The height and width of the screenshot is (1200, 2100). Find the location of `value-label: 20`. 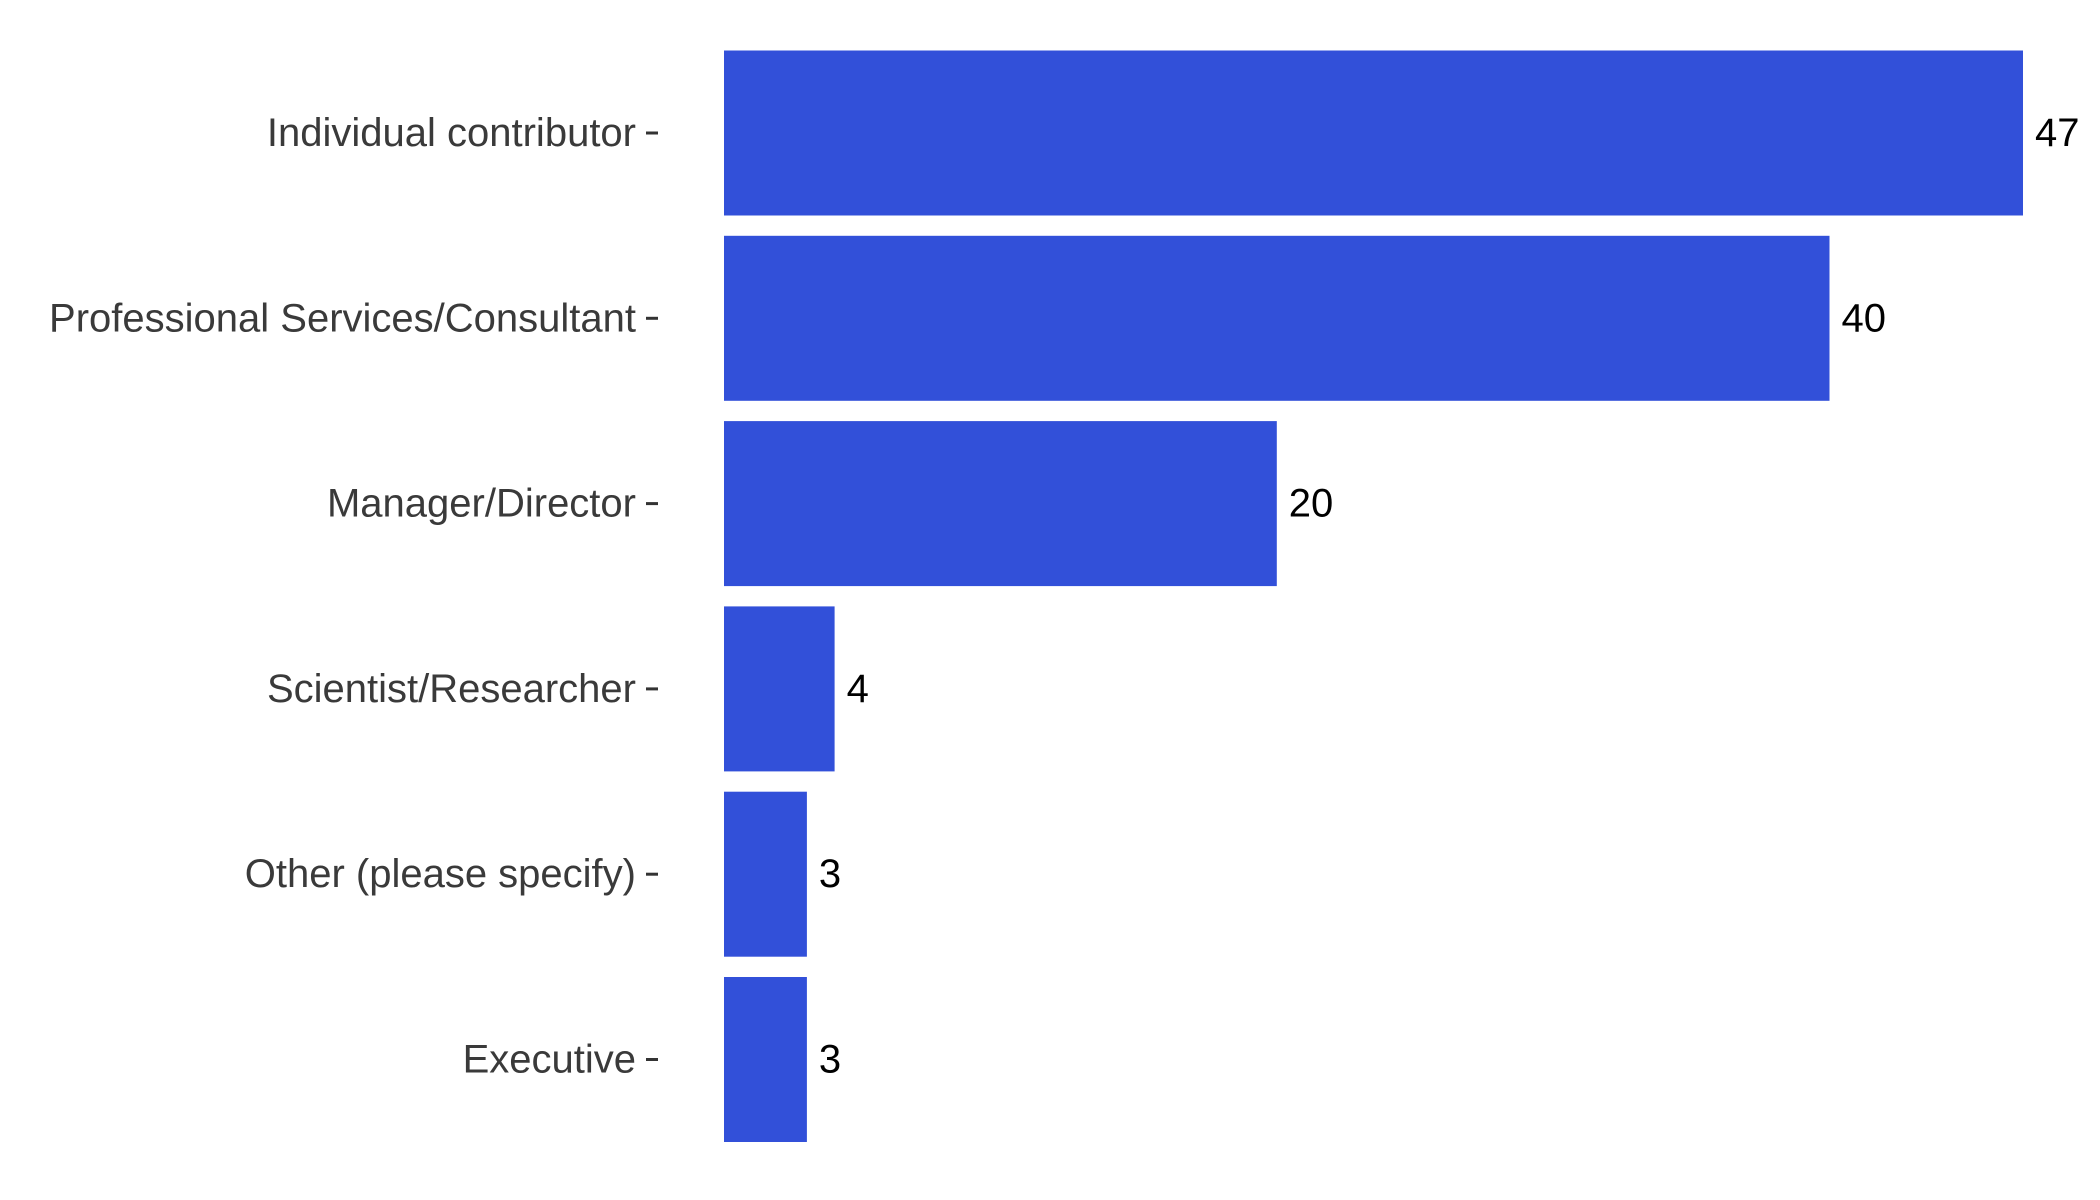

value-label: 20 is located at coordinates (1311, 504).